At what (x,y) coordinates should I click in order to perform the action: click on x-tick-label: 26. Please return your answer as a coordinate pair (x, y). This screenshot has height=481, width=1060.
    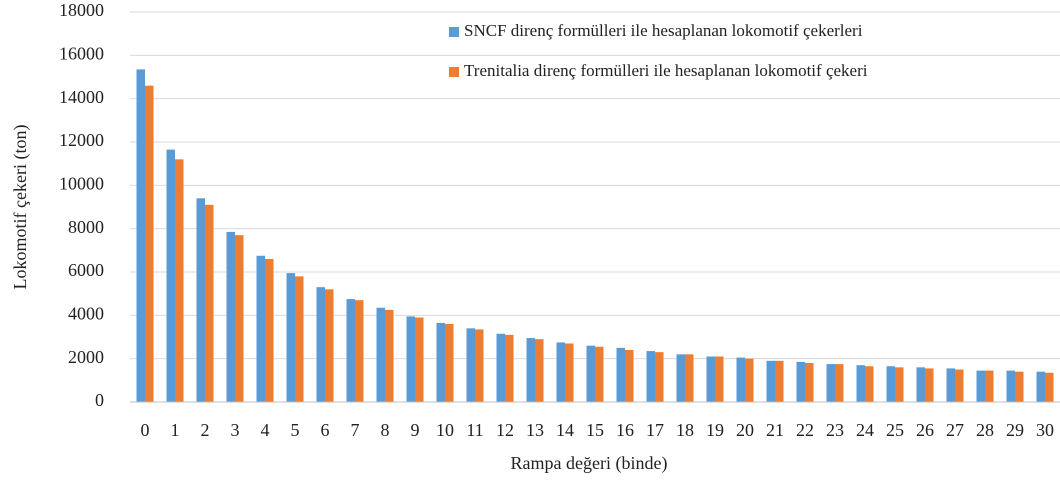
    Looking at the image, I should click on (925, 430).